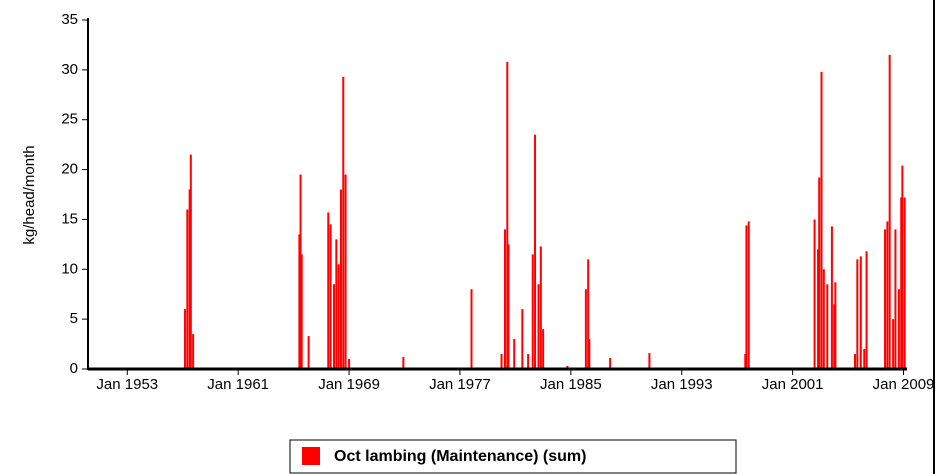 The height and width of the screenshot is (474, 938). Describe the element at coordinates (571, 384) in the screenshot. I see `x-tick-label: Jan 1985` at that location.